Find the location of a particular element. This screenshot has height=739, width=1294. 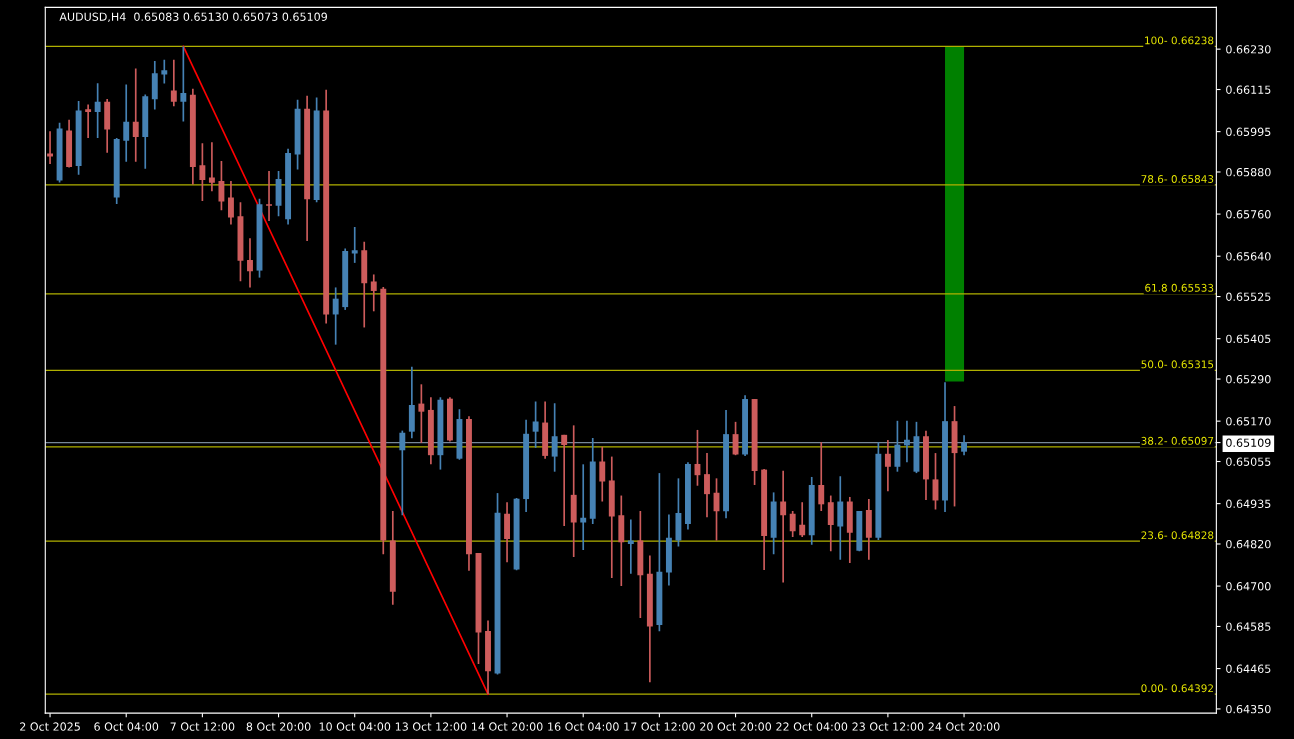

x-tick-label: 7 Oct 12:00 is located at coordinates (202, 726).